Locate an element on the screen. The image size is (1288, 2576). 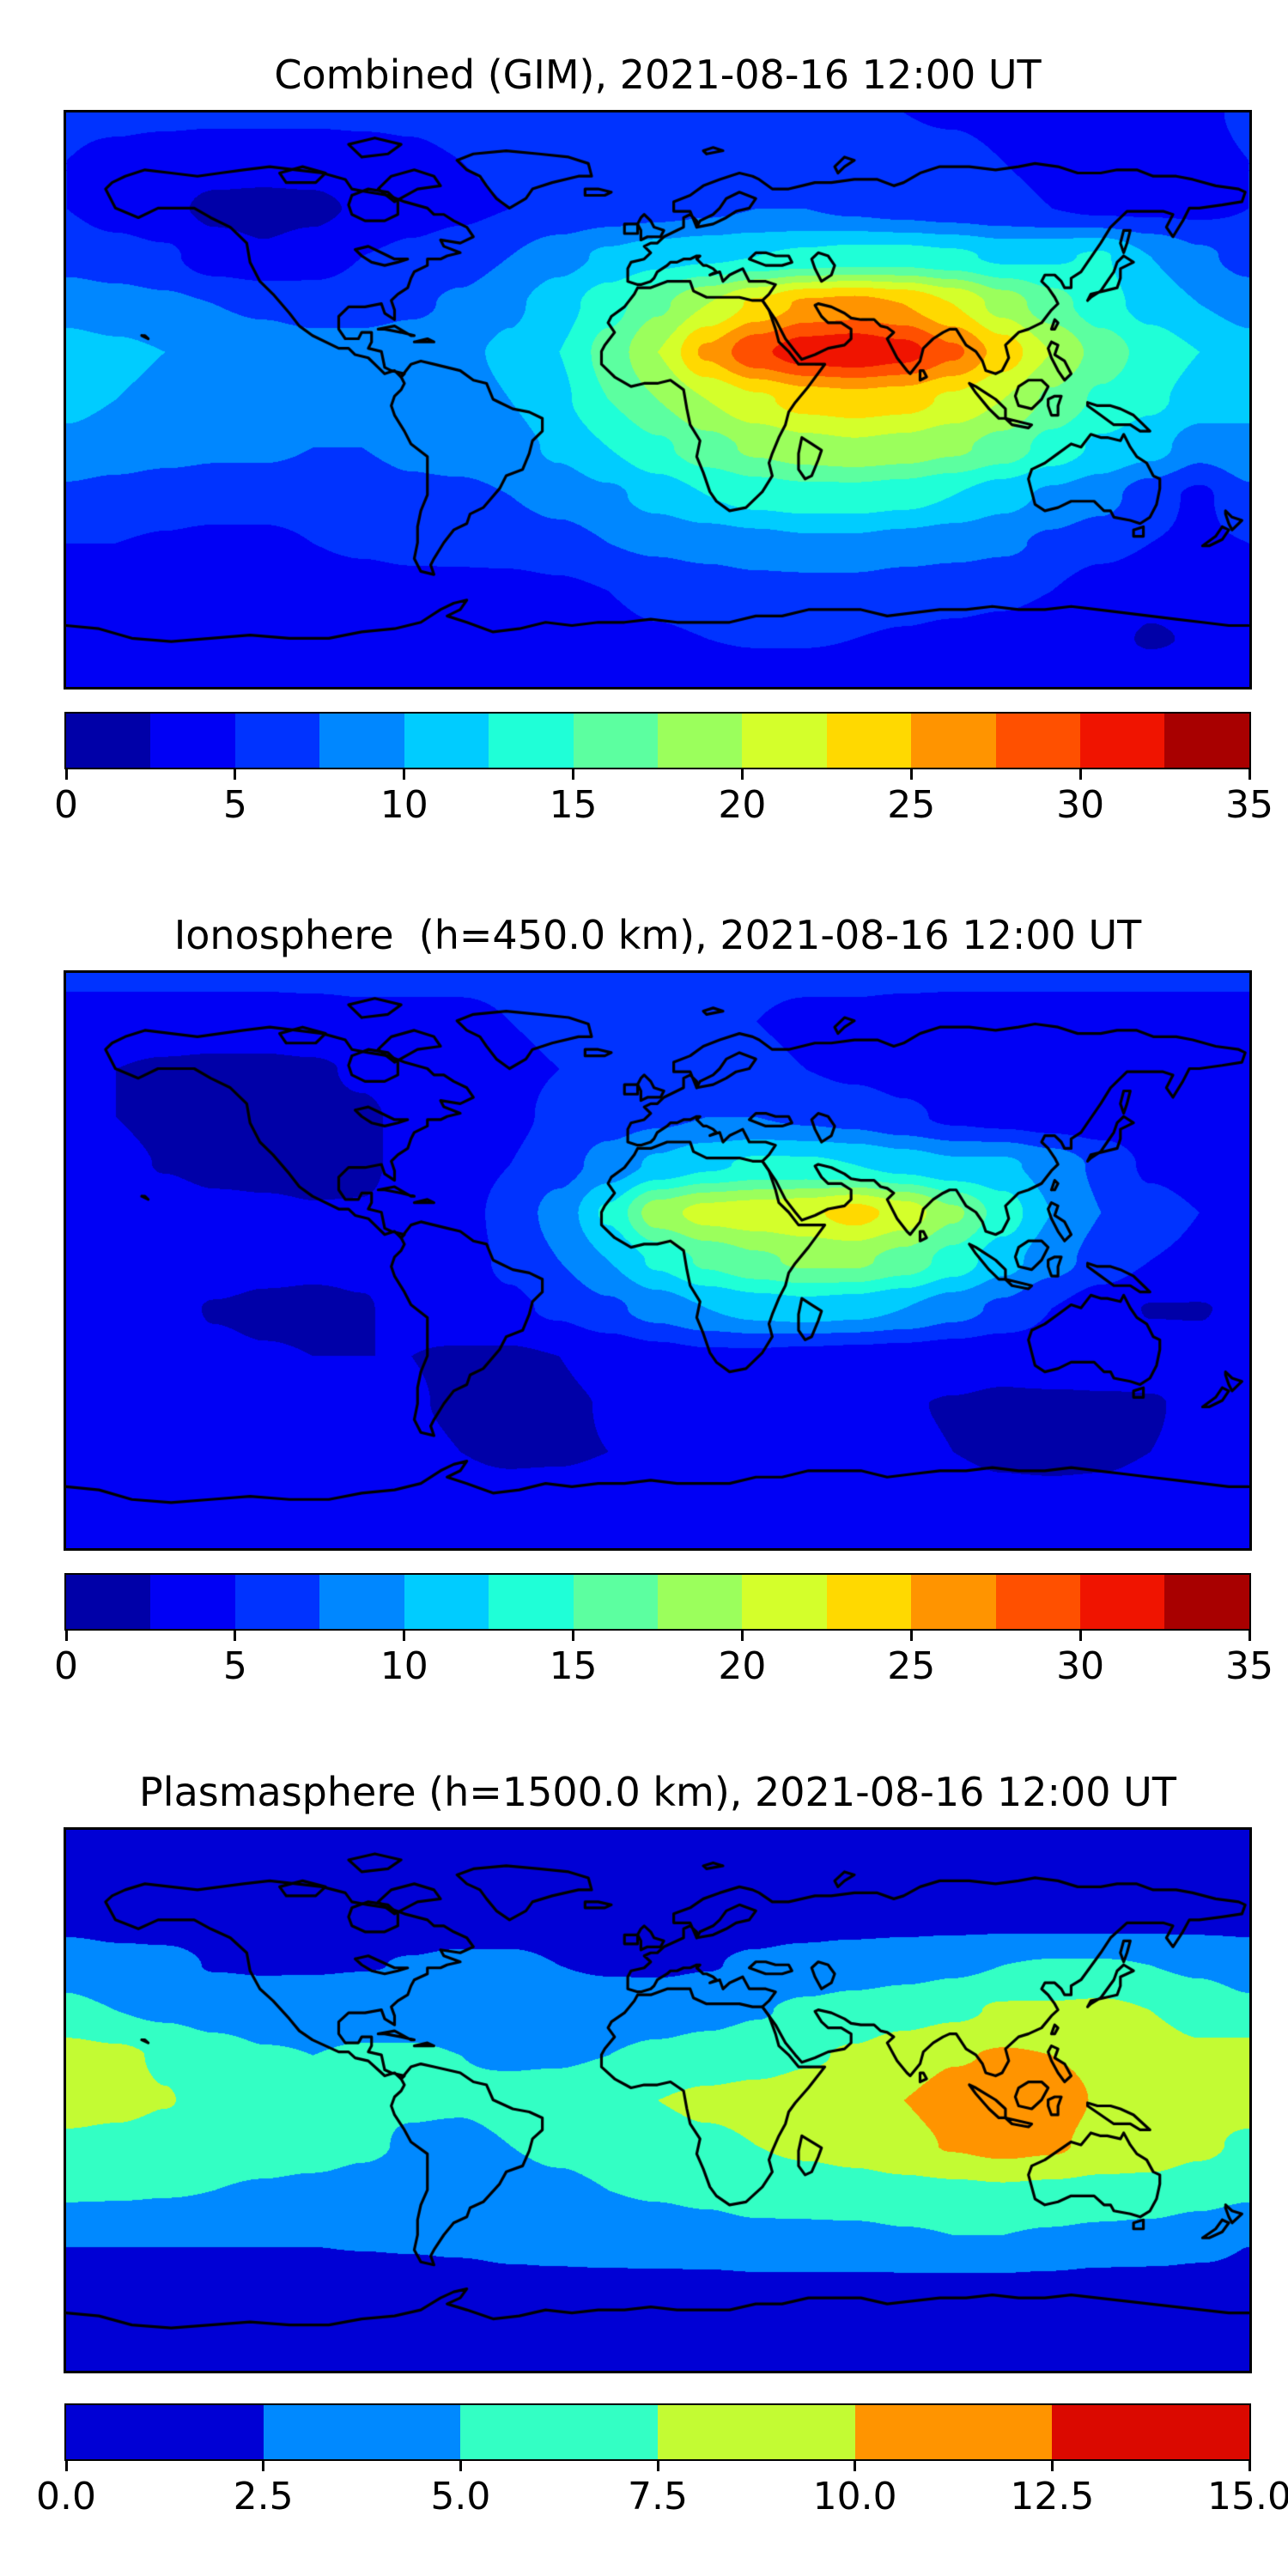
colorbar-tick-label: 2.5 is located at coordinates (263, 2496).